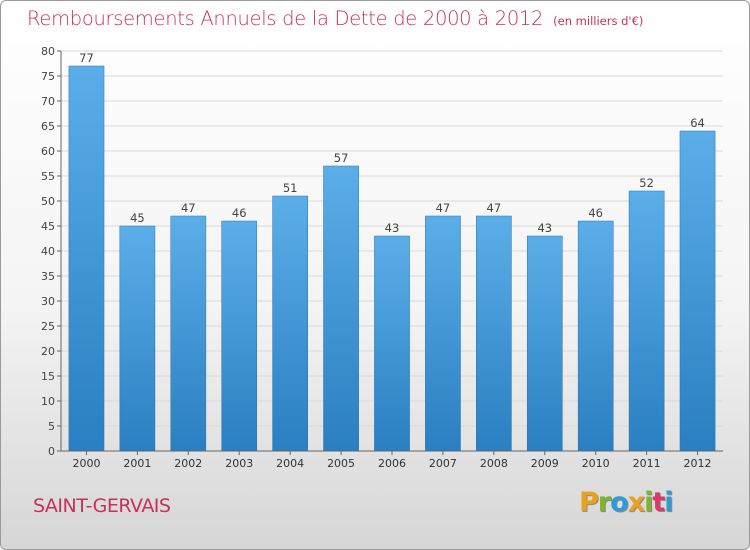  Describe the element at coordinates (698, 463) in the screenshot. I see `x-tick-label-2012: 2012` at that location.